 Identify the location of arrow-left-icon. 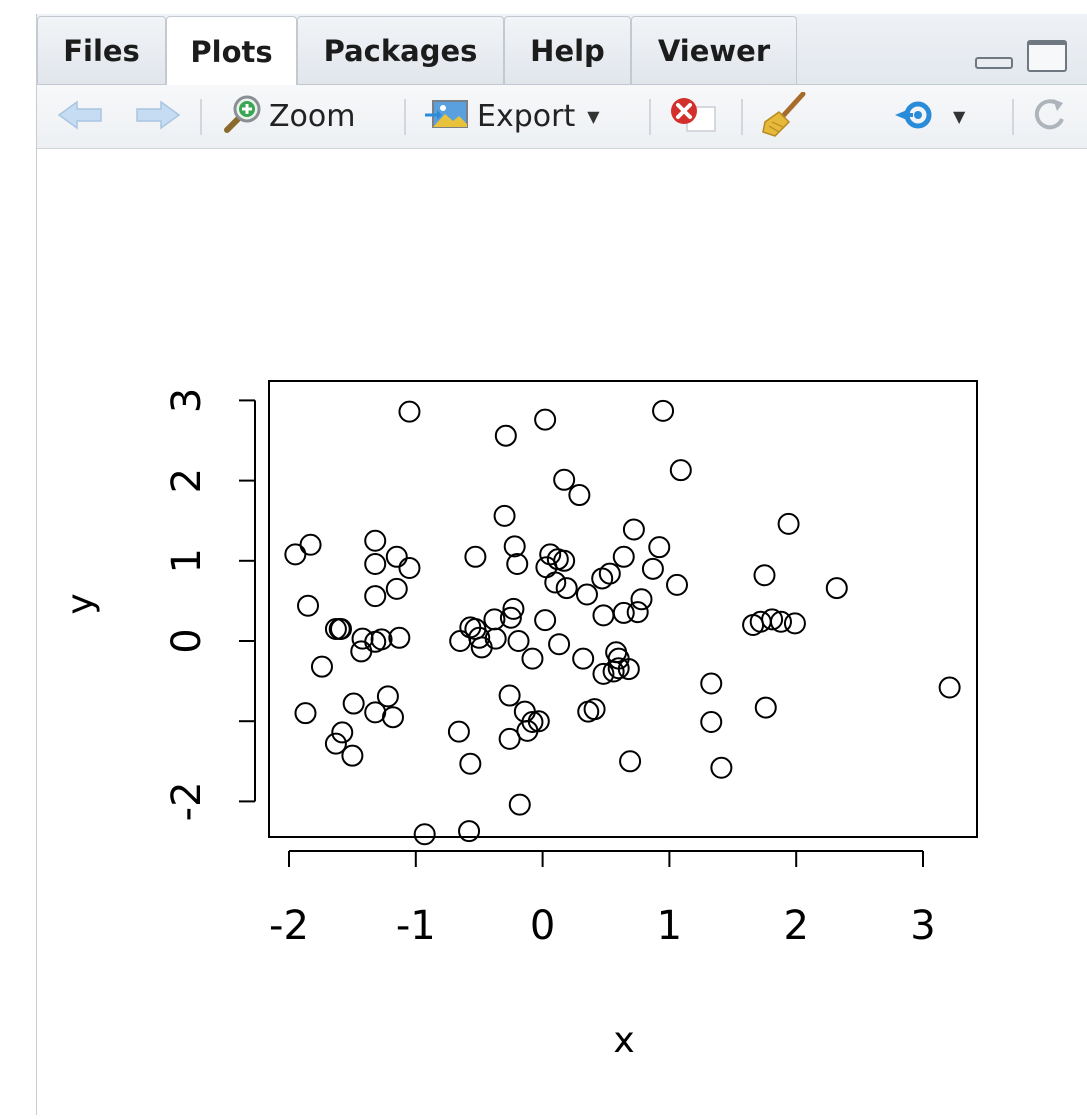
(80, 117).